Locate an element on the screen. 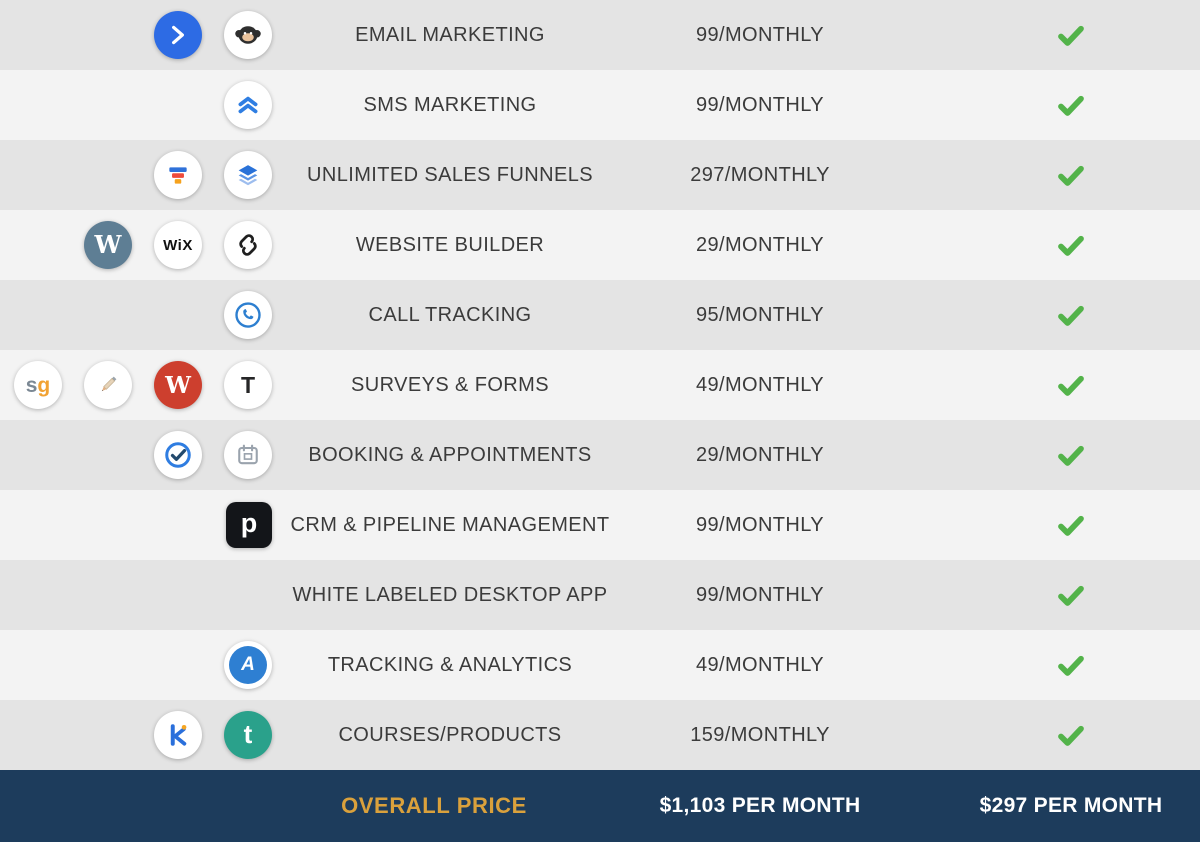 Image resolution: width=1200 pixels, height=842 pixels. table-row: A TRACKING & ANALYTICS 49/MONTHLY is located at coordinates (600, 665).